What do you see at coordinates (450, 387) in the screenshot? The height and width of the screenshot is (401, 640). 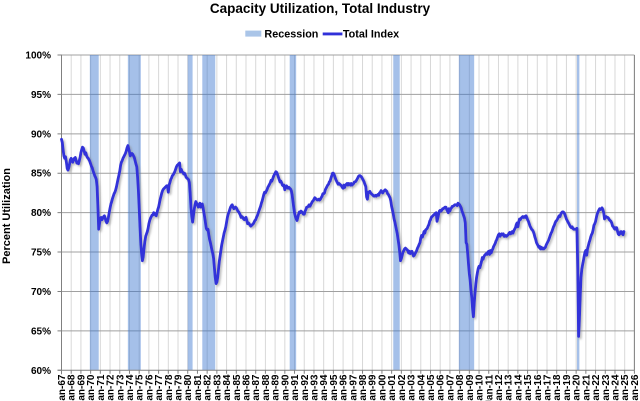 I see `svg-text: Jan-07` at bounding box center [450, 387].